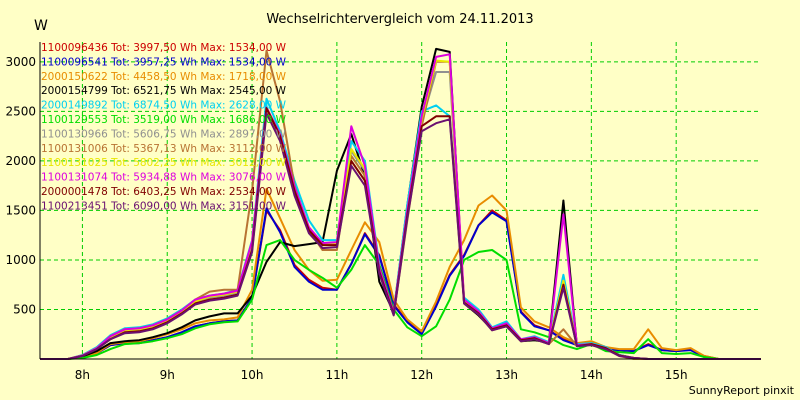  I want to click on chart-title: Wechselrichtervergleich vom 24.11.2013, so click(399, 19).